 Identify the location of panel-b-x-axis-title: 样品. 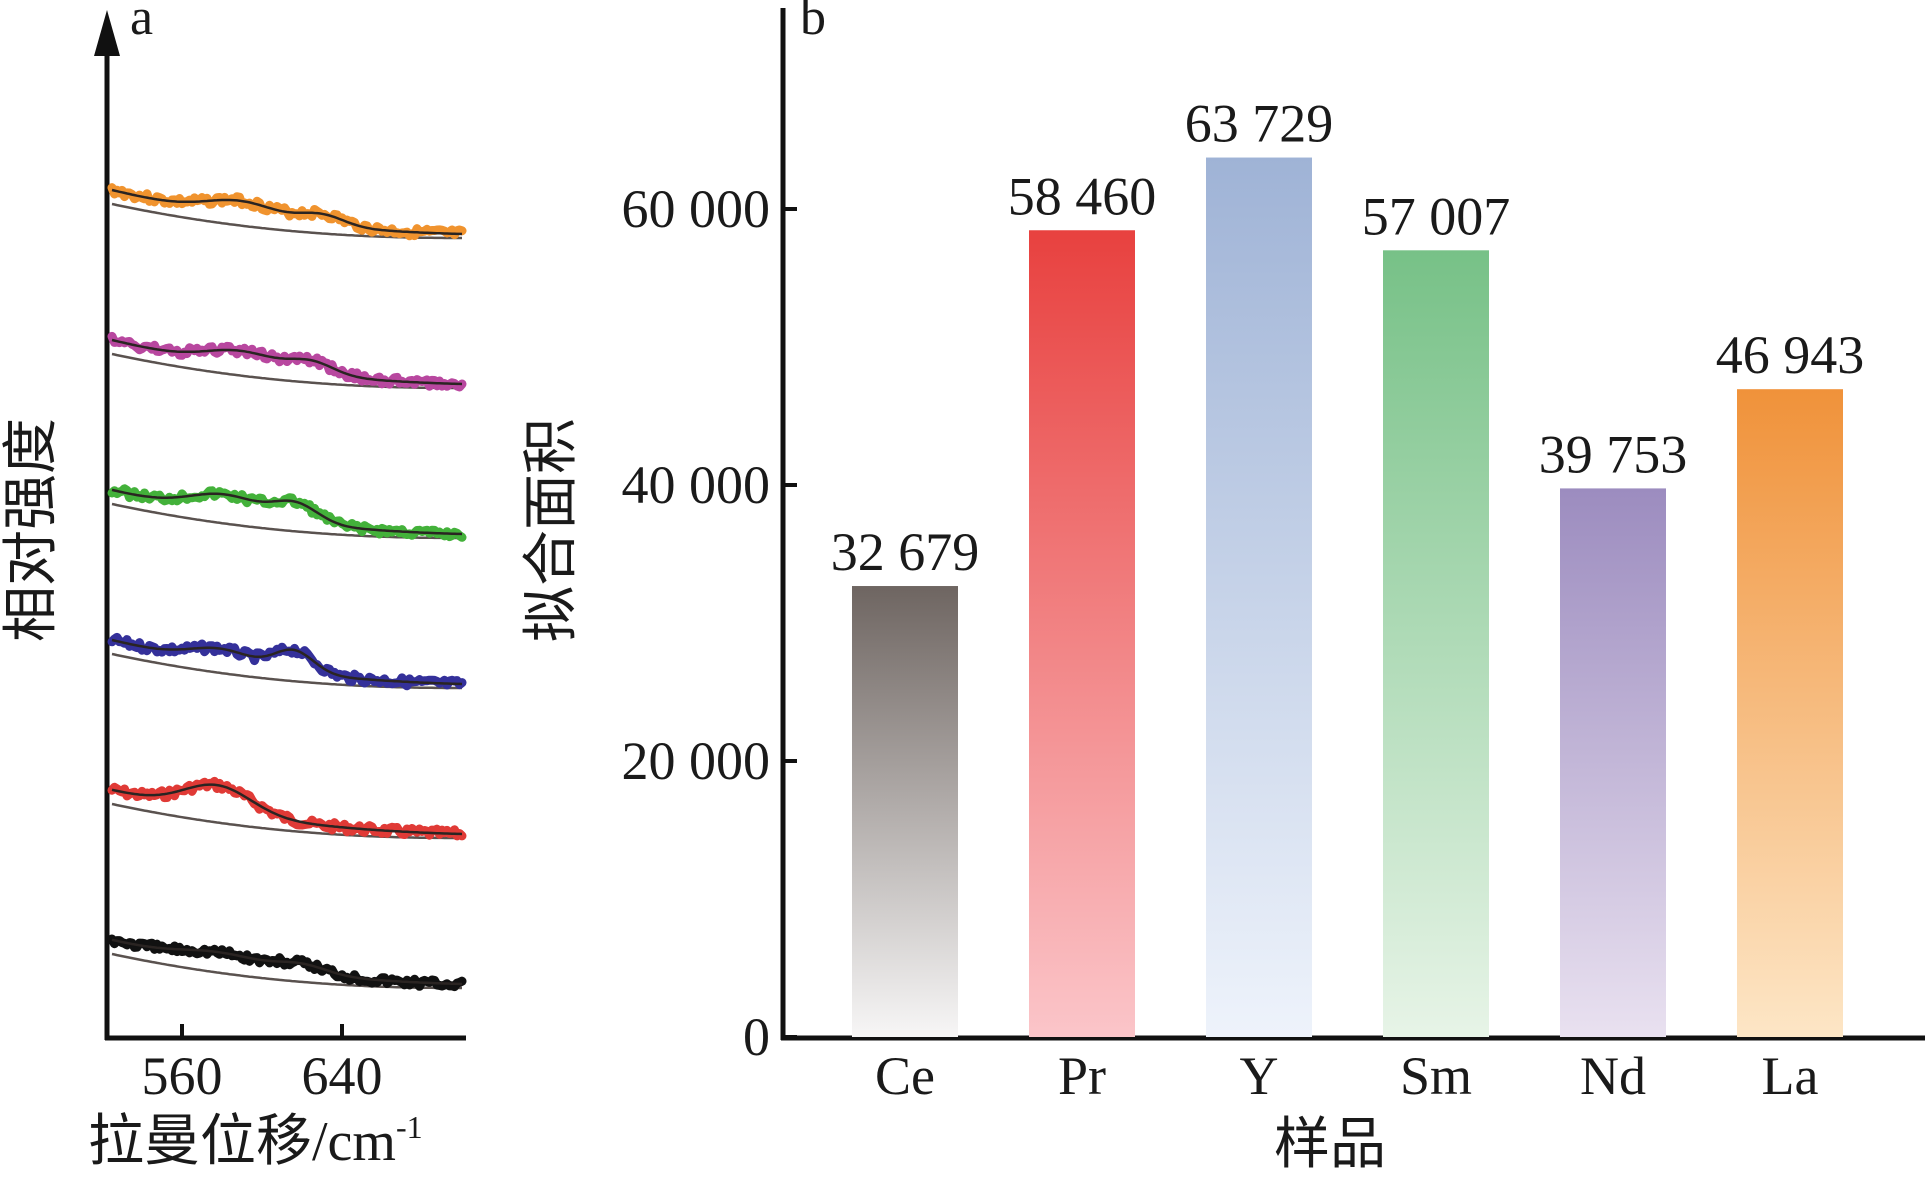
(1330, 1145).